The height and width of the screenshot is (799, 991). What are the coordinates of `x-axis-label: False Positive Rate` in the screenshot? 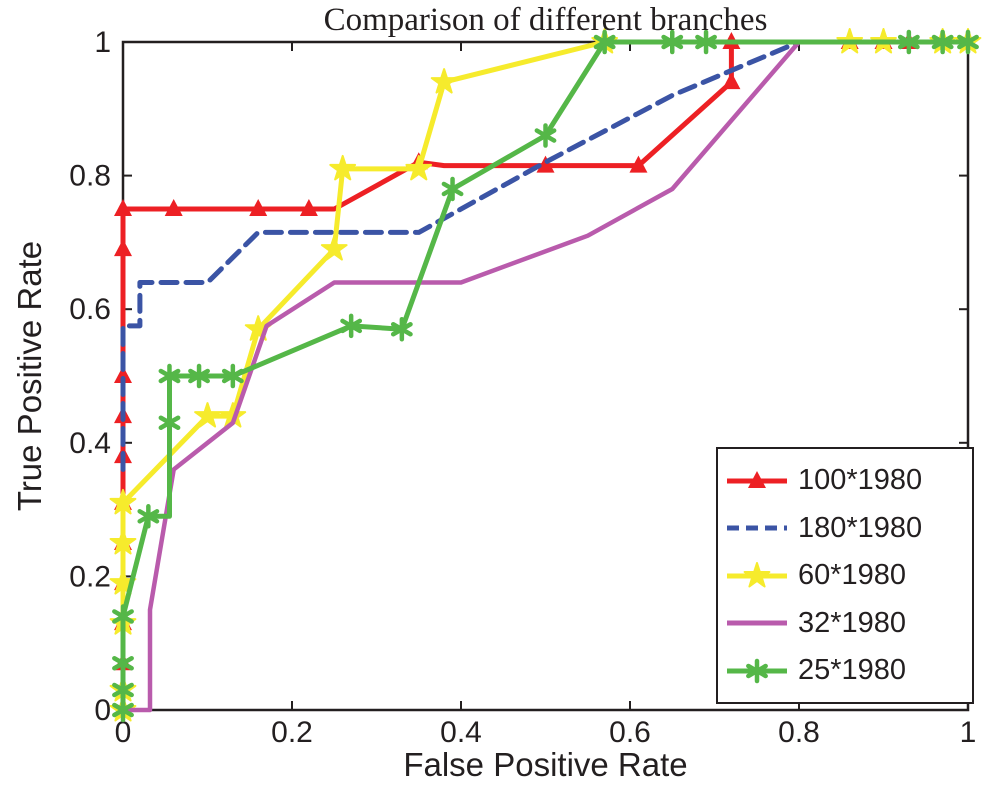 It's located at (545, 764).